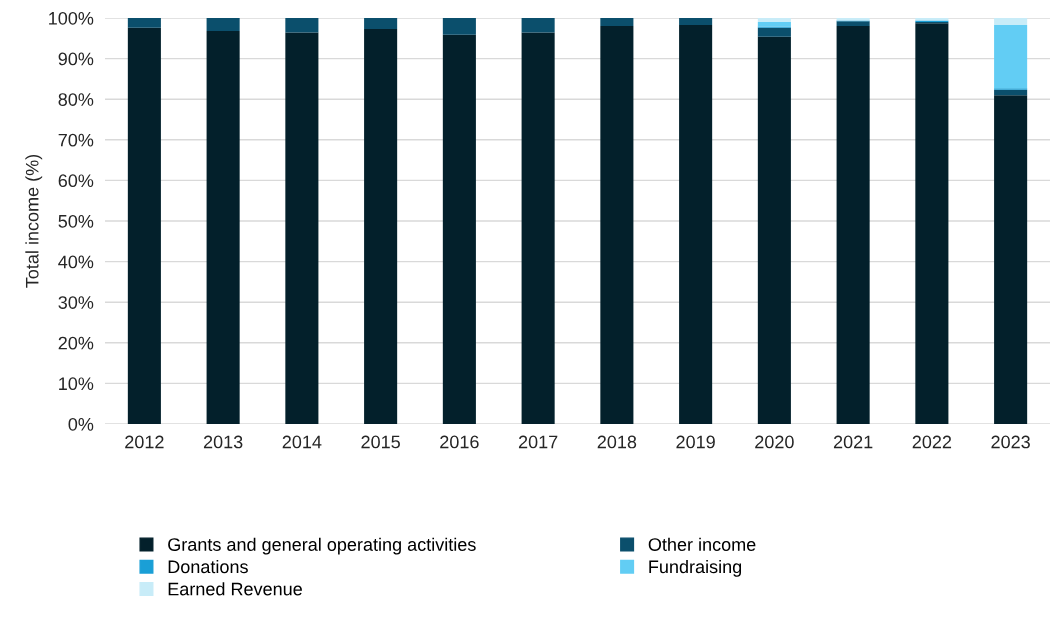  I want to click on x-tick-label: 2018, so click(617, 442).